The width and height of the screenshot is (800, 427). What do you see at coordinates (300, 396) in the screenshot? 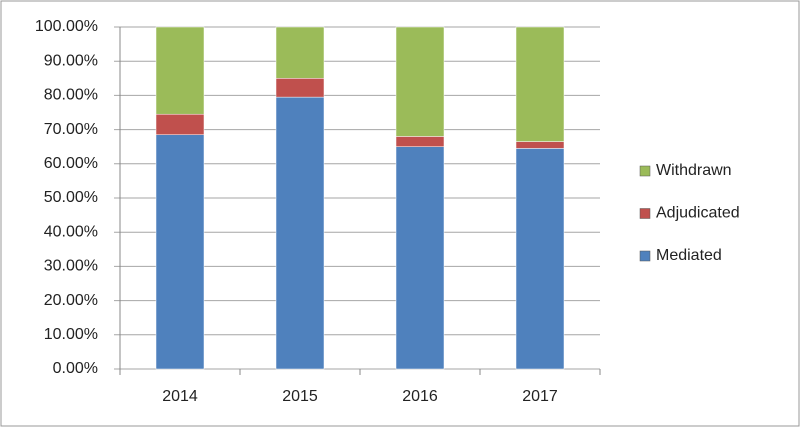
I see `x-tick-label: 2015` at bounding box center [300, 396].